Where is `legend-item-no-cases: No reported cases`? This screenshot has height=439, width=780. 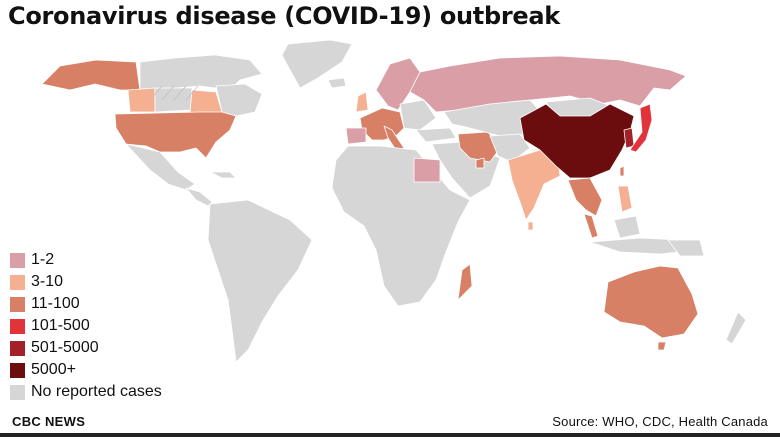
legend-item-no-cases: No reported cases is located at coordinates (86, 392).